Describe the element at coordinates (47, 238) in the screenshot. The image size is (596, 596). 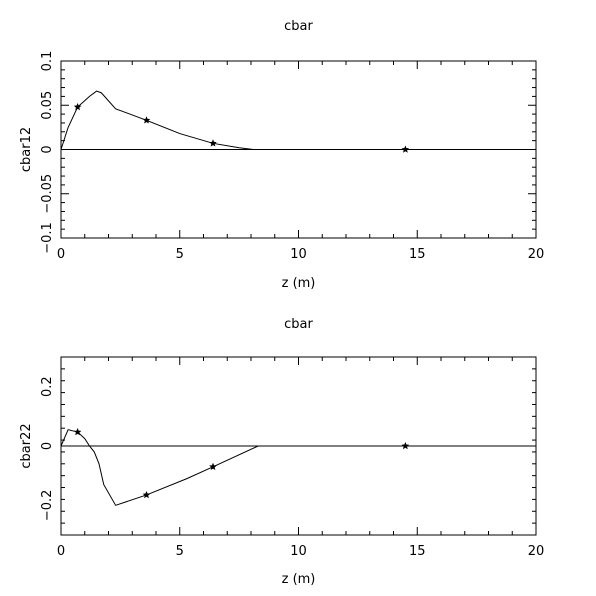
I see `y-tick-label: −0.1` at that location.